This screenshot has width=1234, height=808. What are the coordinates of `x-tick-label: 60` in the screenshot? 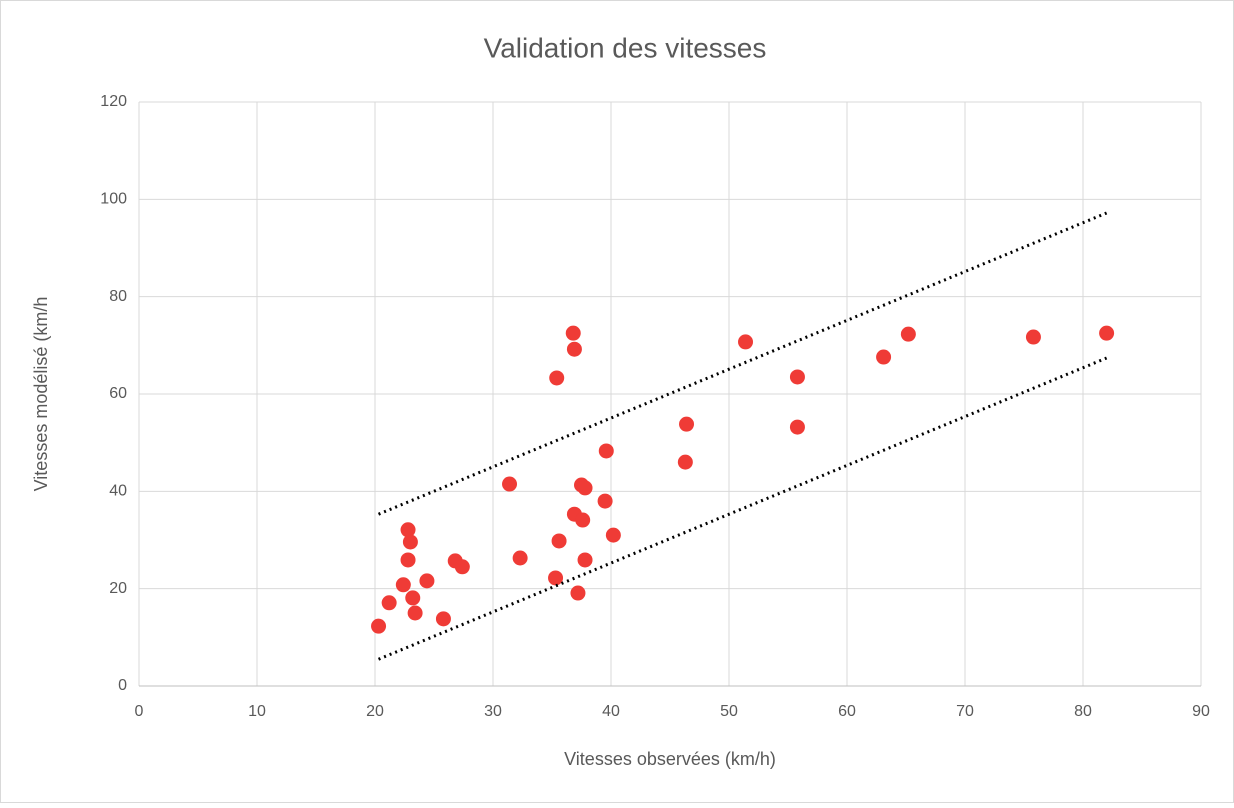 It's located at (847, 711).